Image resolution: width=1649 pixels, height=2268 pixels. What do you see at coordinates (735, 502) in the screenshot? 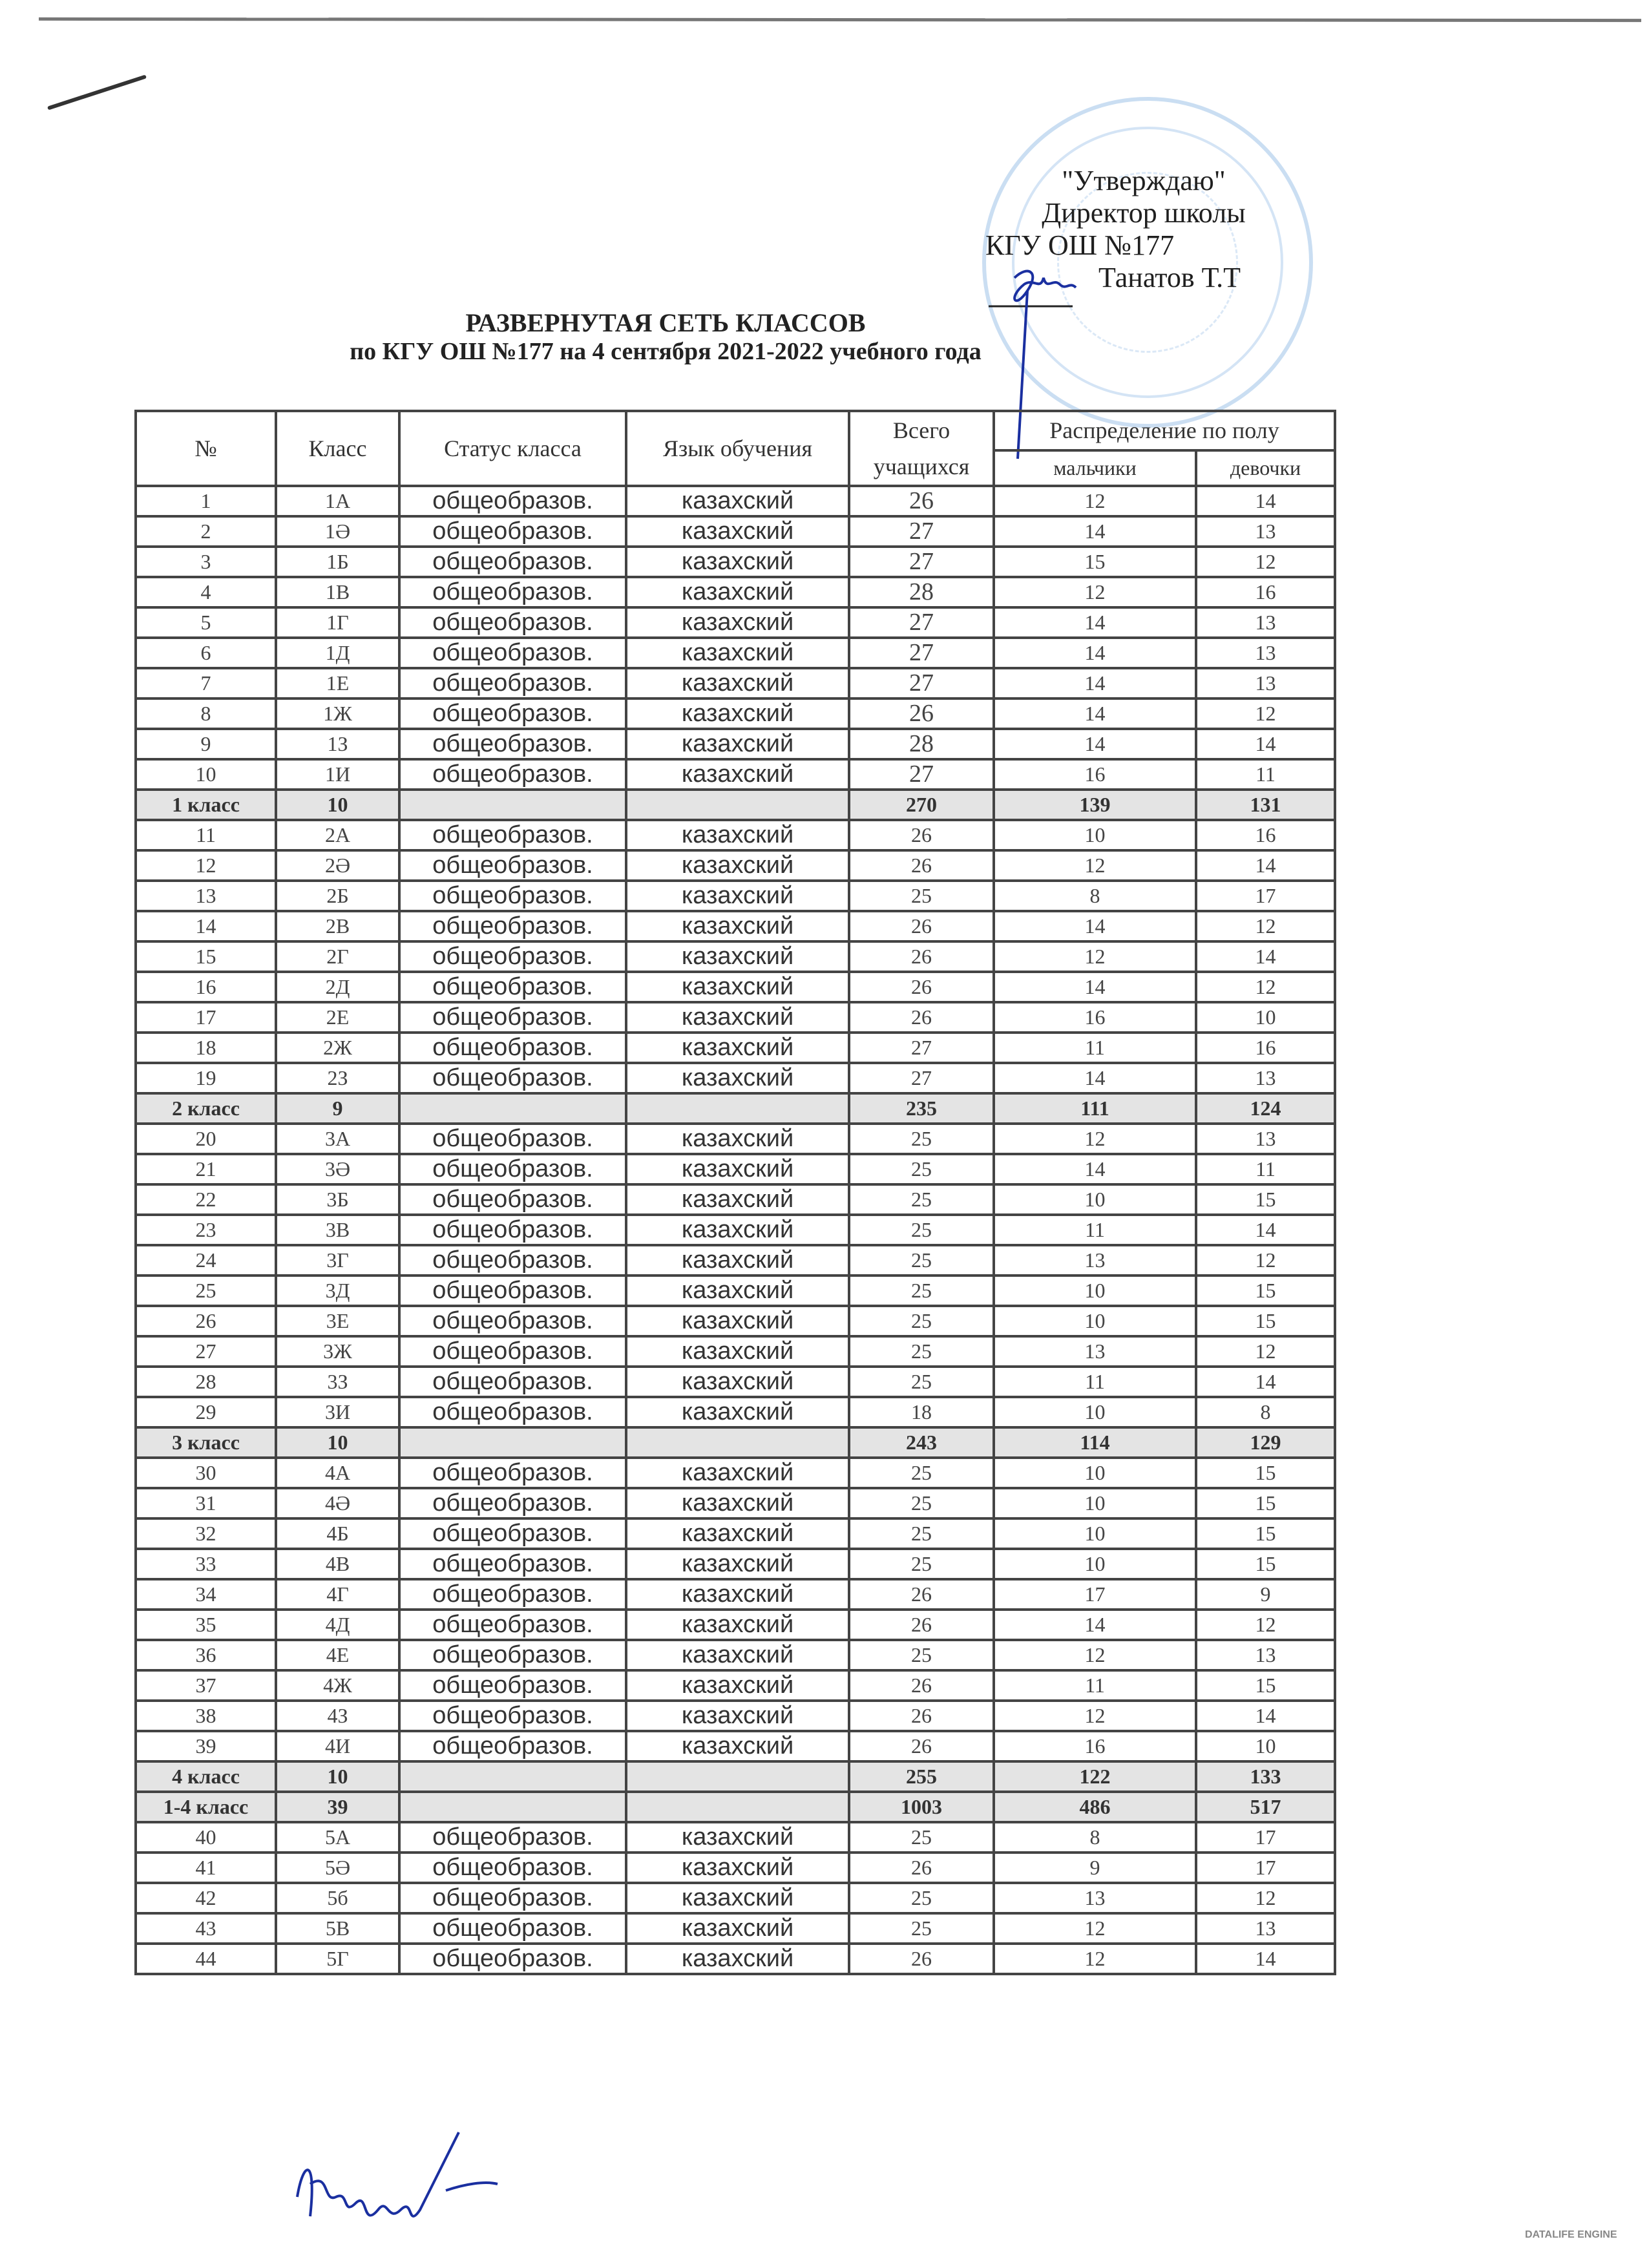
I see `table-row: 1 1А общеобразов. казахский 26 12 14` at bounding box center [735, 502].